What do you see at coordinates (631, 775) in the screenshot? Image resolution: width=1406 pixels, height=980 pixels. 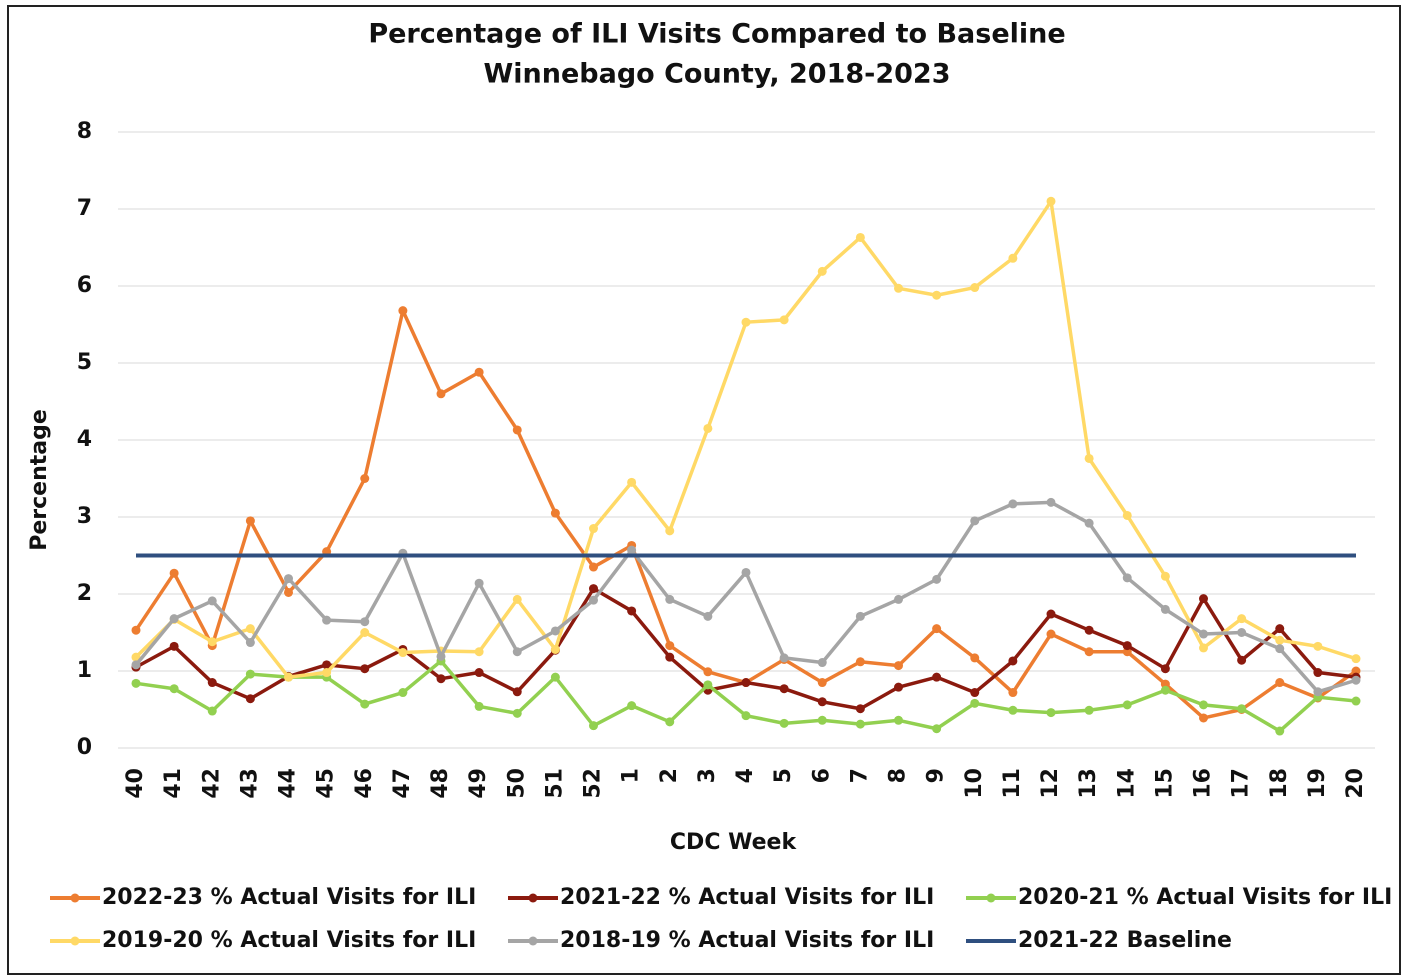 I see `x-tick-label: 1` at bounding box center [631, 775].